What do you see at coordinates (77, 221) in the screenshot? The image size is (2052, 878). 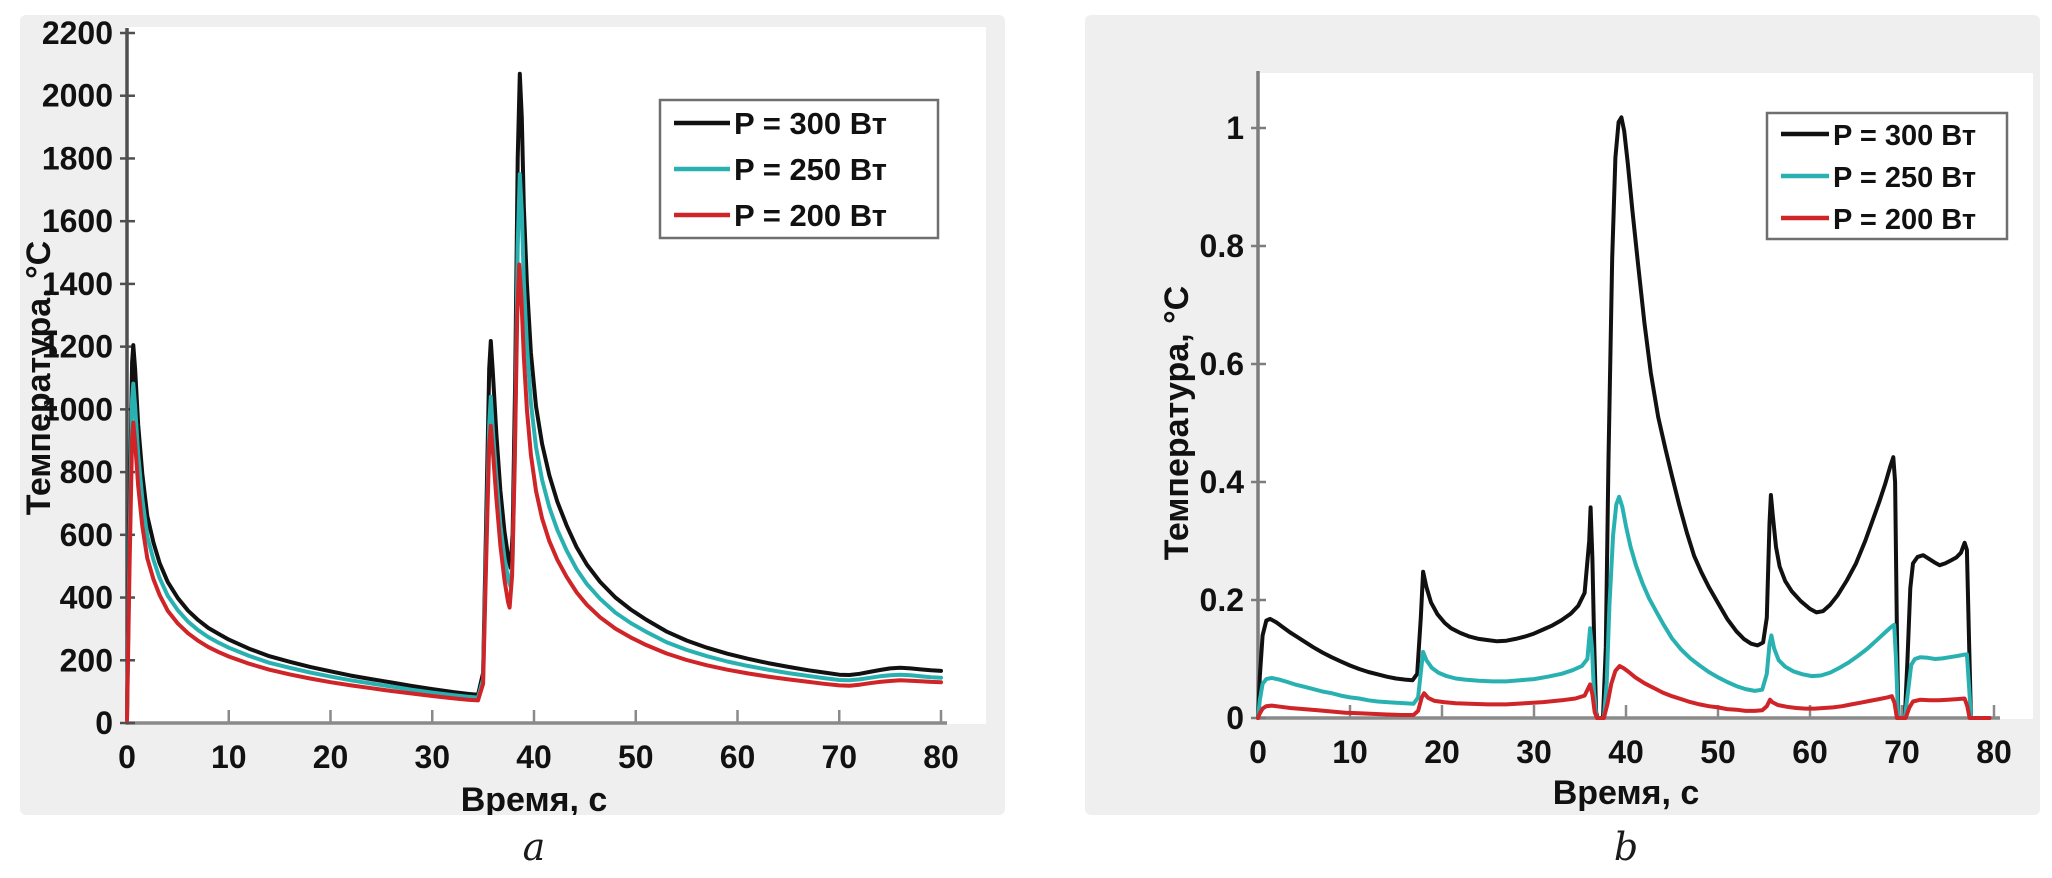 I see `y-tick-label: 1600` at bounding box center [77, 221].